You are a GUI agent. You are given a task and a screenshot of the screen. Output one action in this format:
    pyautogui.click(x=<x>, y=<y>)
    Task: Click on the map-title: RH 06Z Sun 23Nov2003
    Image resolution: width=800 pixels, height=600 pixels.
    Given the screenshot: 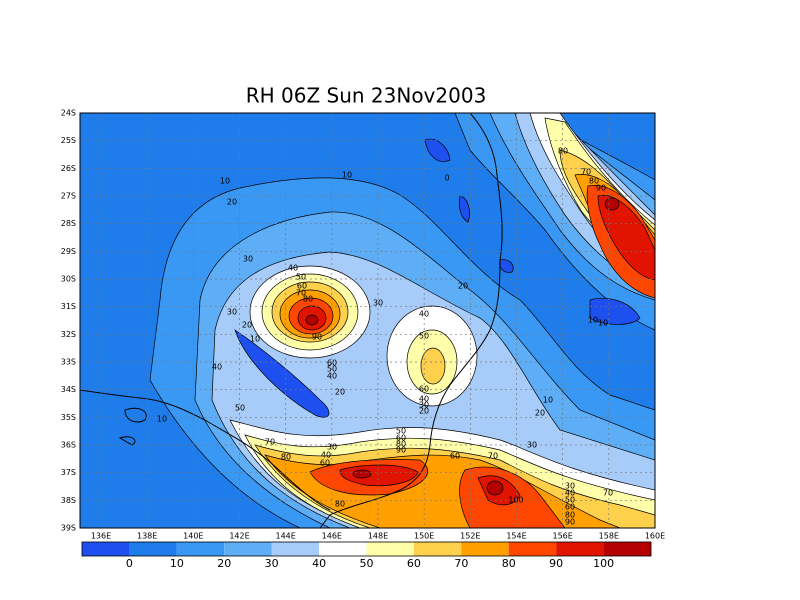 What is the action you would take?
    pyautogui.click(x=366, y=96)
    